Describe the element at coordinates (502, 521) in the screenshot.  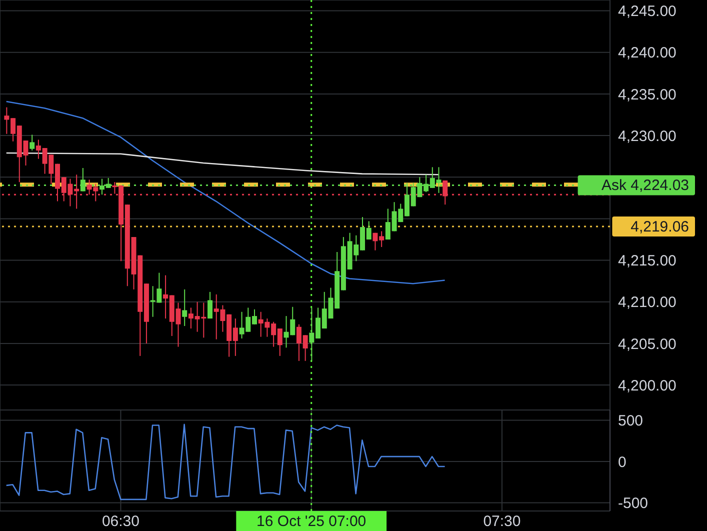
I see `x-tick-label: 07:30` at that location.